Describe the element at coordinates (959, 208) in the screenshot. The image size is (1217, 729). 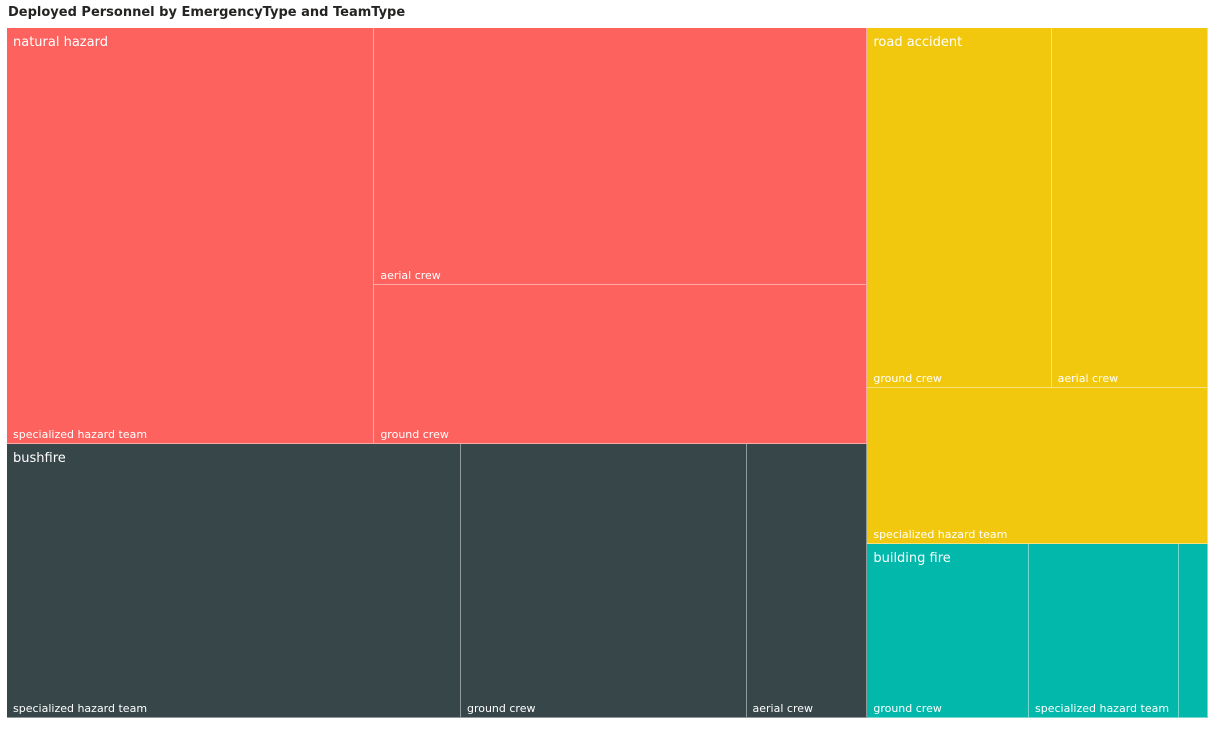
I see `treemap-tile: ground crew road accident` at that location.